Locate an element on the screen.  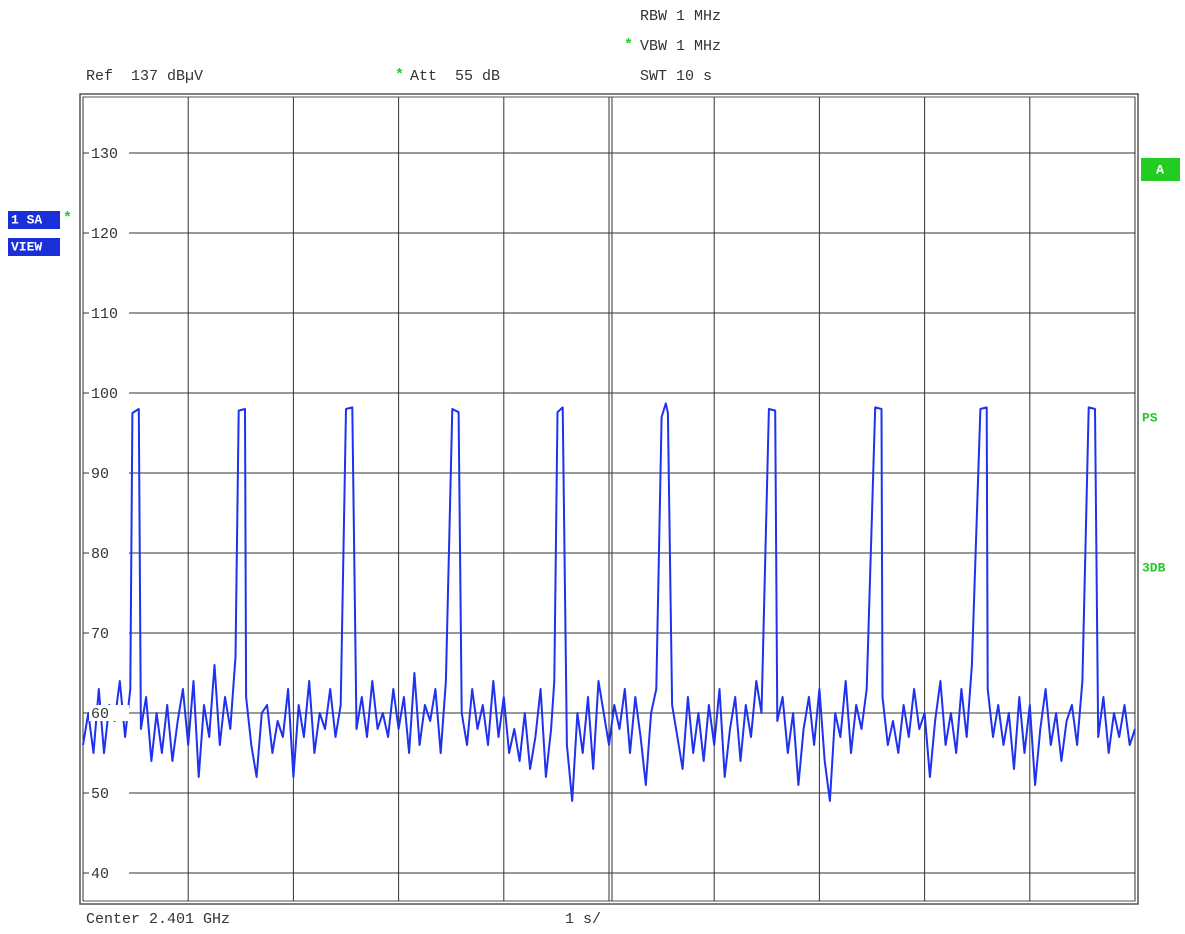
center-frequency: Center 2.401 GHz is located at coordinates (158, 919).